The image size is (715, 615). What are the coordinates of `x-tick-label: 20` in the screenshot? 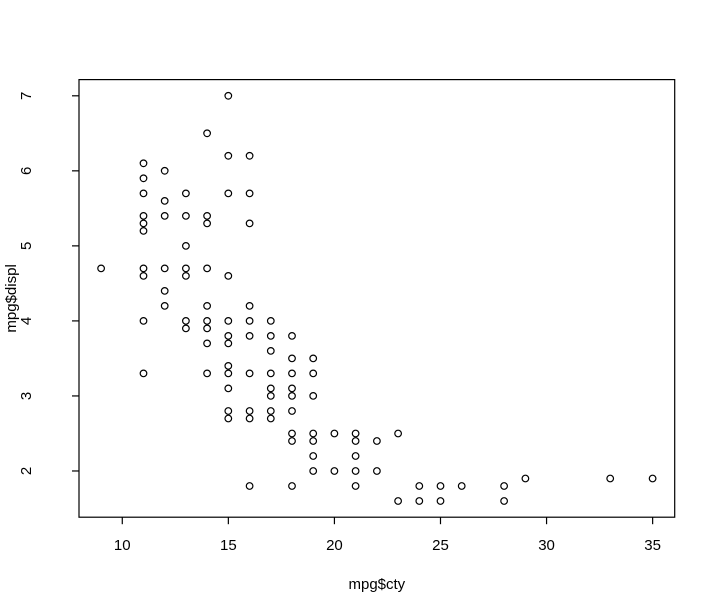 It's located at (334, 545).